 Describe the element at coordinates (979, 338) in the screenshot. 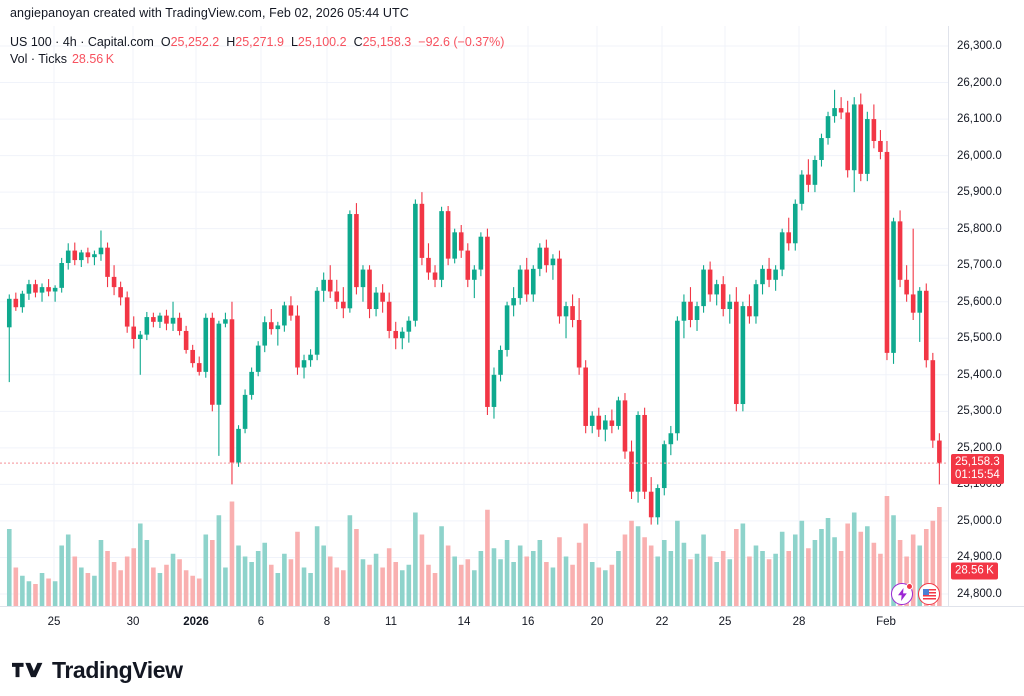

I see `price-tick: 25,500.0` at that location.